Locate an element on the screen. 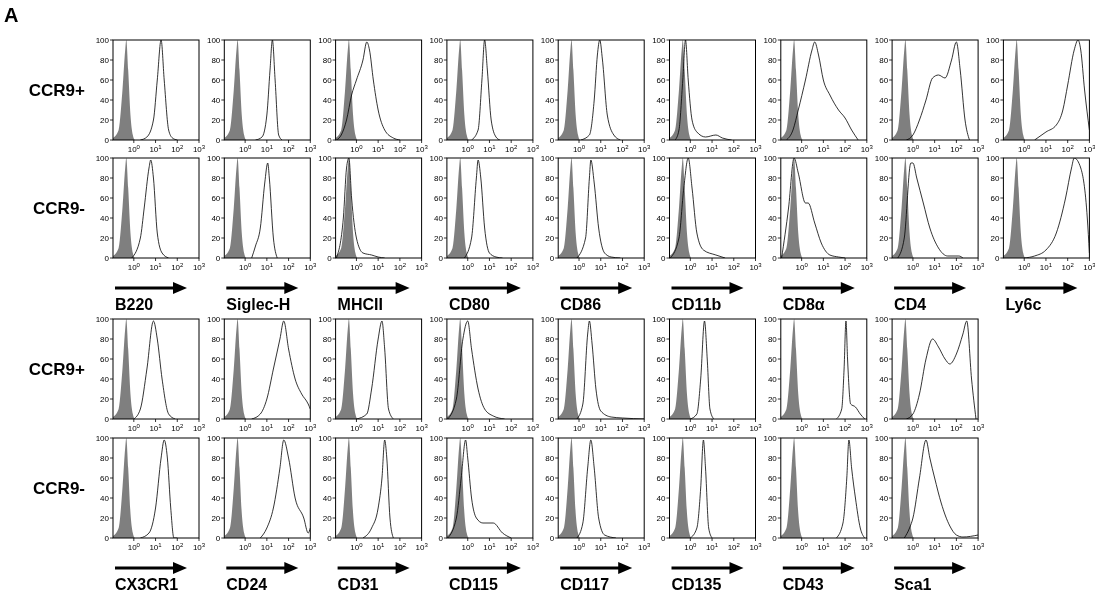  x-axis-title: CD43 is located at coordinates (803, 584).